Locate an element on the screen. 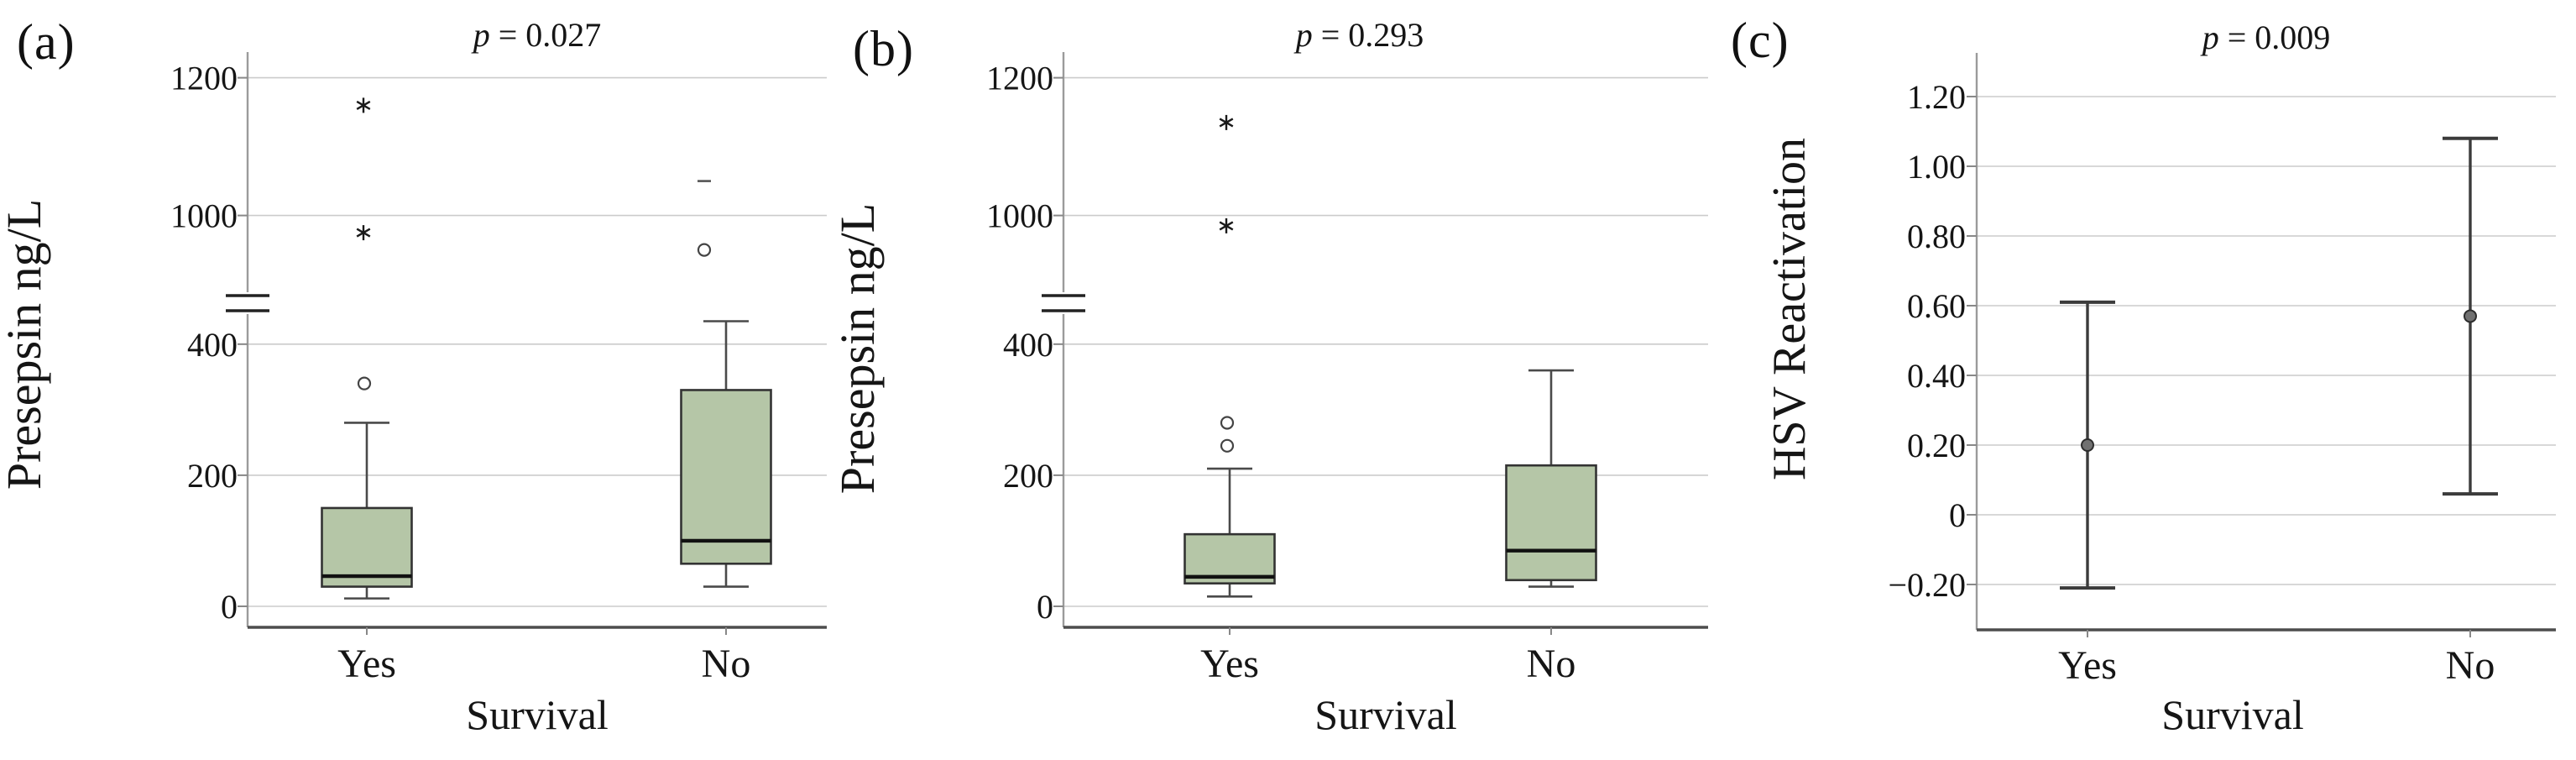  panel-b-letter: (b) is located at coordinates (883, 48).